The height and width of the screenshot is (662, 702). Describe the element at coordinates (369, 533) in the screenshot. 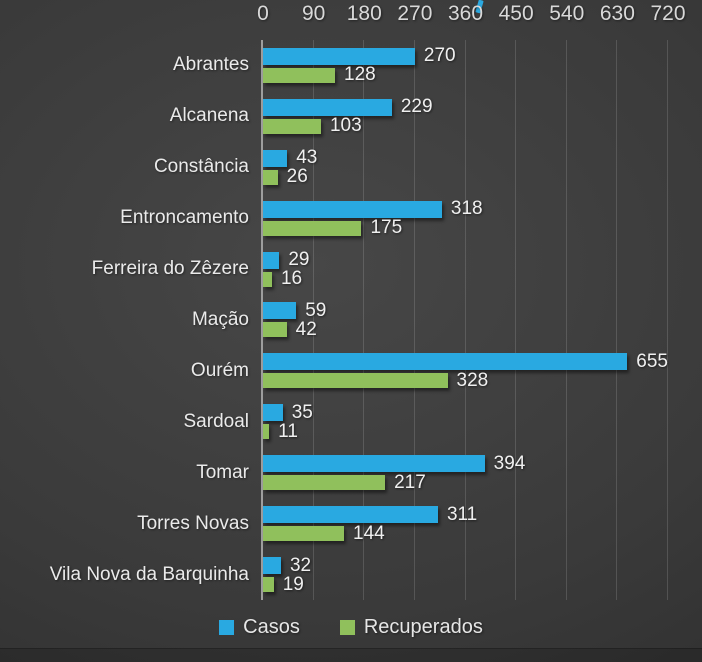

I see `value-label: 144` at that location.